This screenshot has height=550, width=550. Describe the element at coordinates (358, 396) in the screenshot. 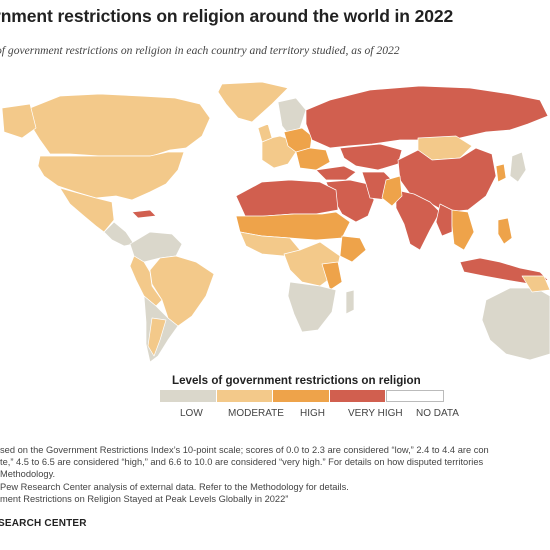

I see `legend-swatch-very-high` at that location.